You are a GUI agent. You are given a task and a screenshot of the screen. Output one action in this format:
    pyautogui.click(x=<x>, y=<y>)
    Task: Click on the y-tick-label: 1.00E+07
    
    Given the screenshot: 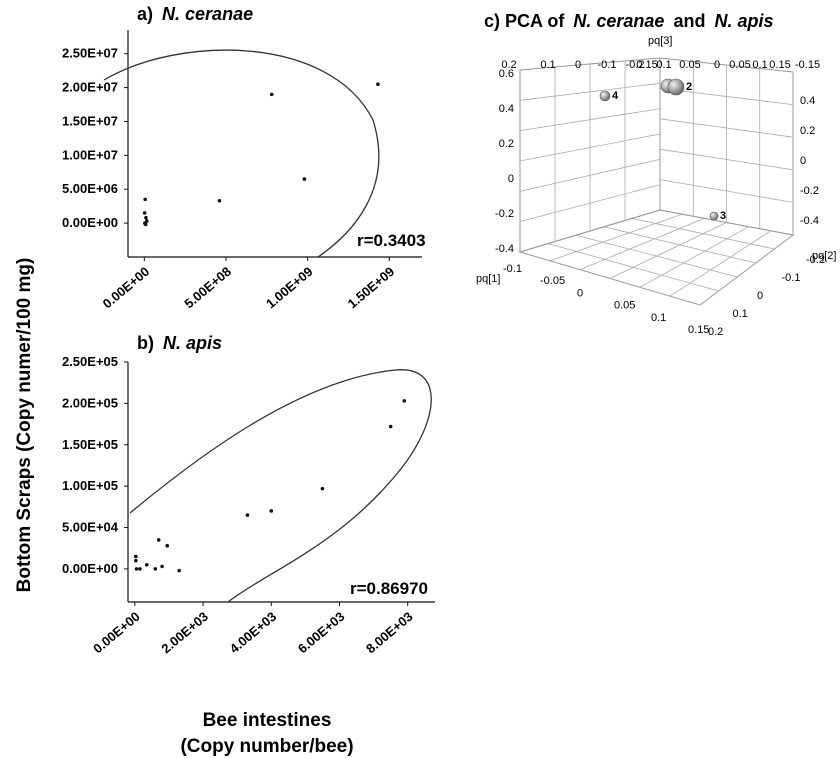 What is the action you would take?
    pyautogui.click(x=90, y=154)
    